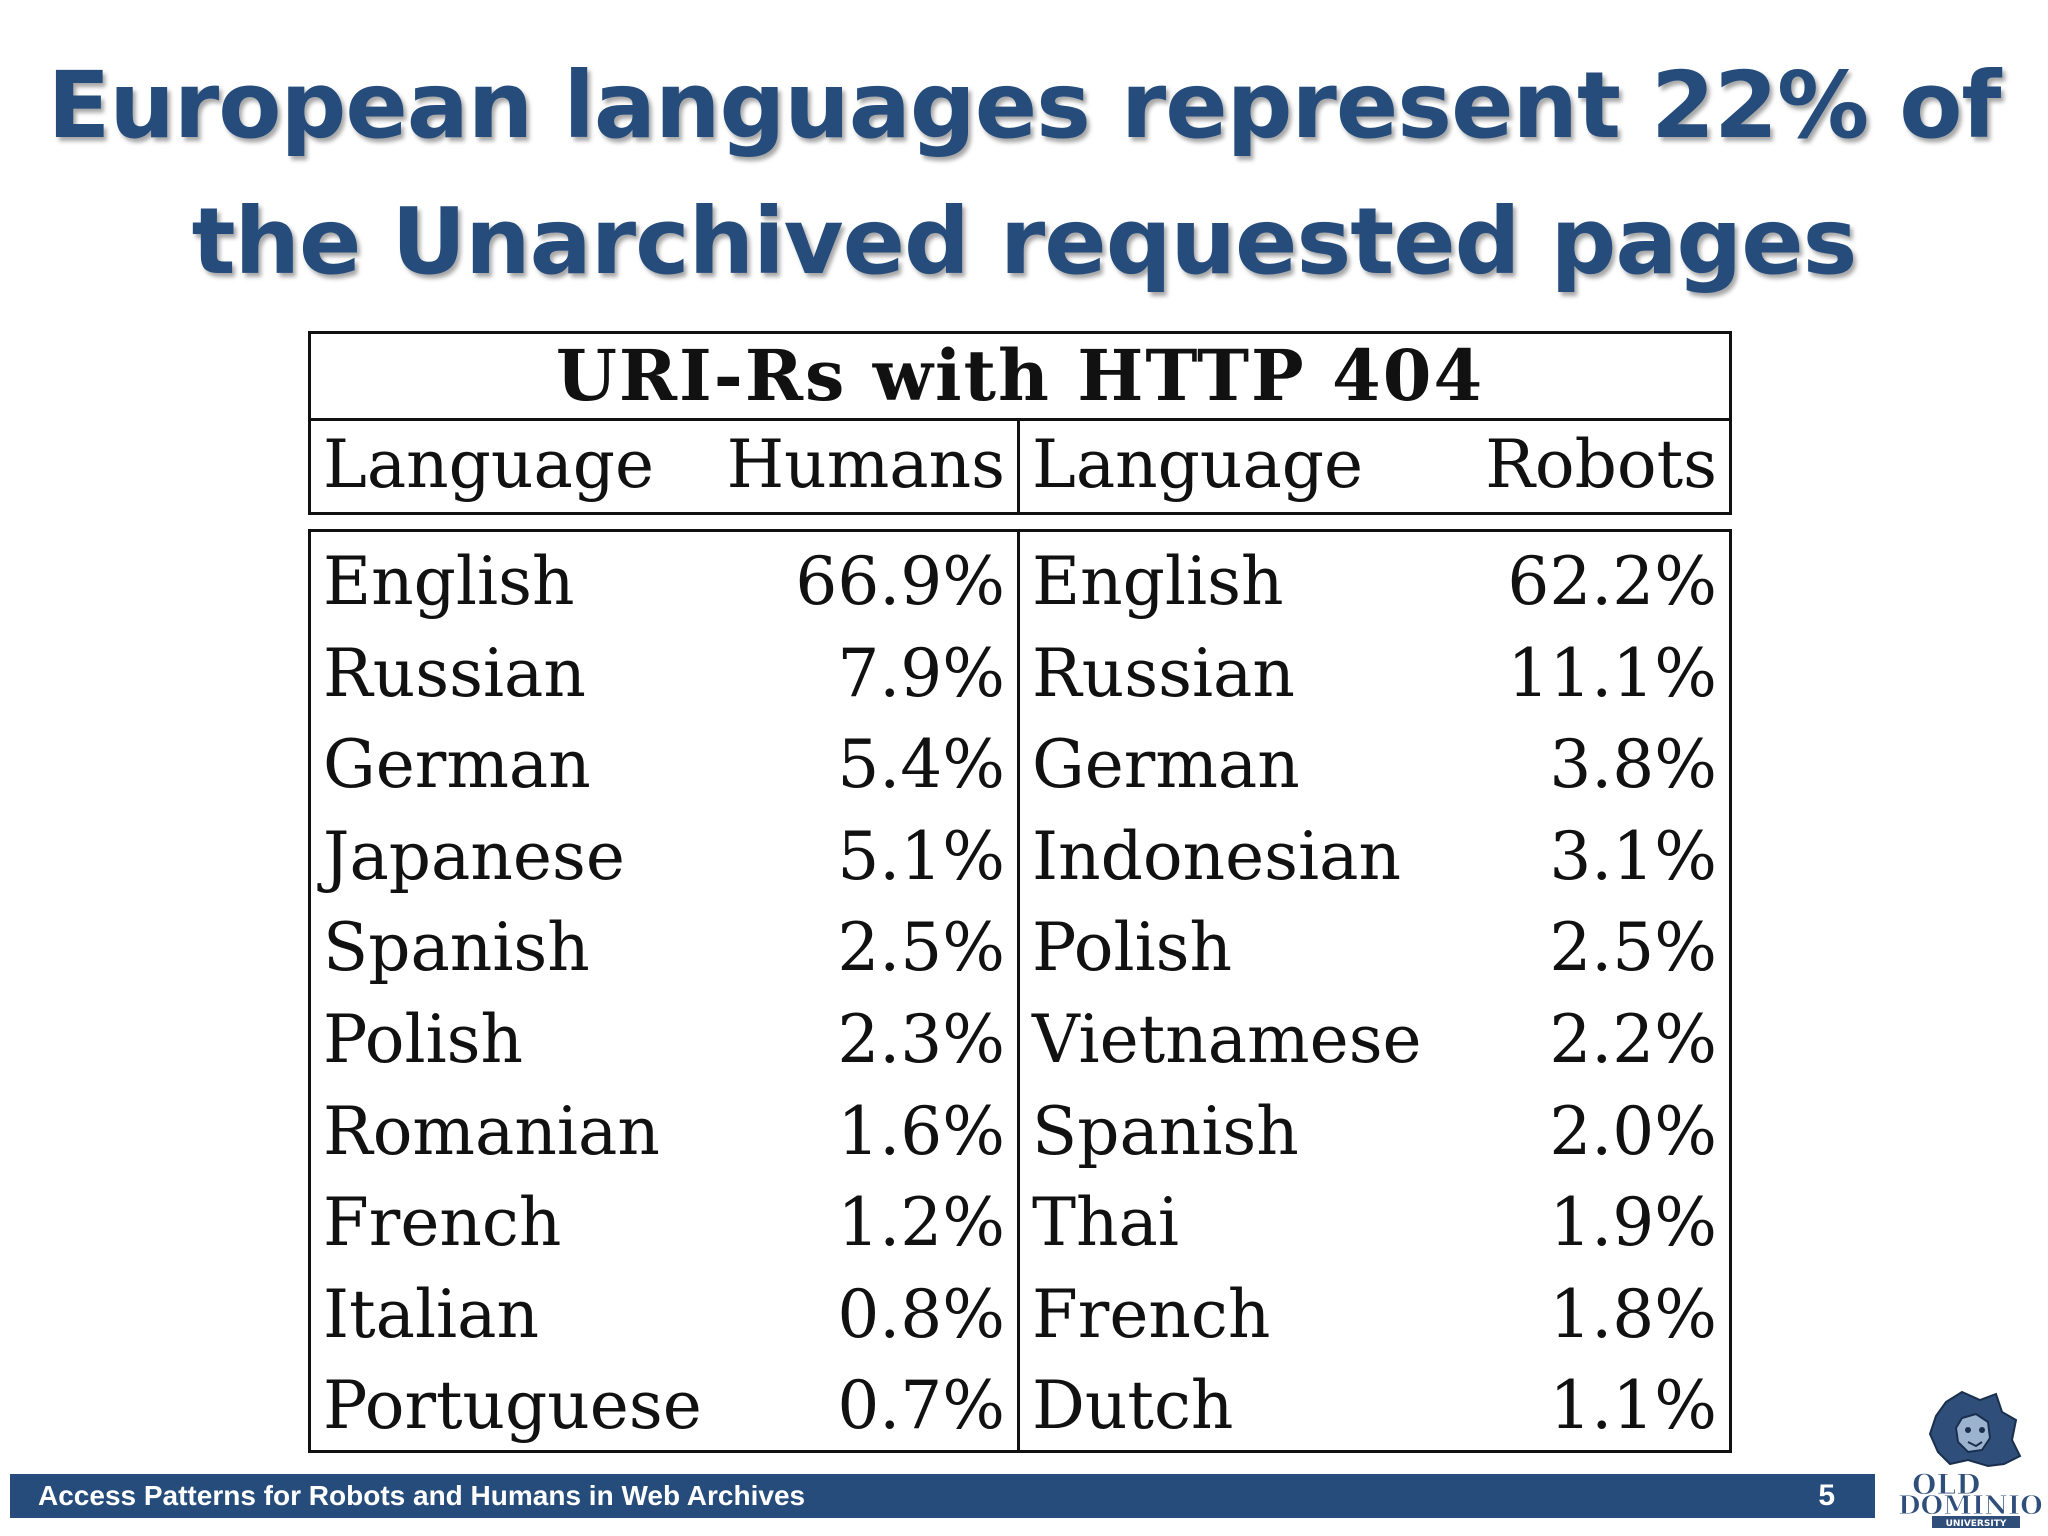 This screenshot has height=1536, width=2048. What do you see at coordinates (1374, 1132) in the screenshot?
I see `robots-row: Spanish 2.0%` at bounding box center [1374, 1132].